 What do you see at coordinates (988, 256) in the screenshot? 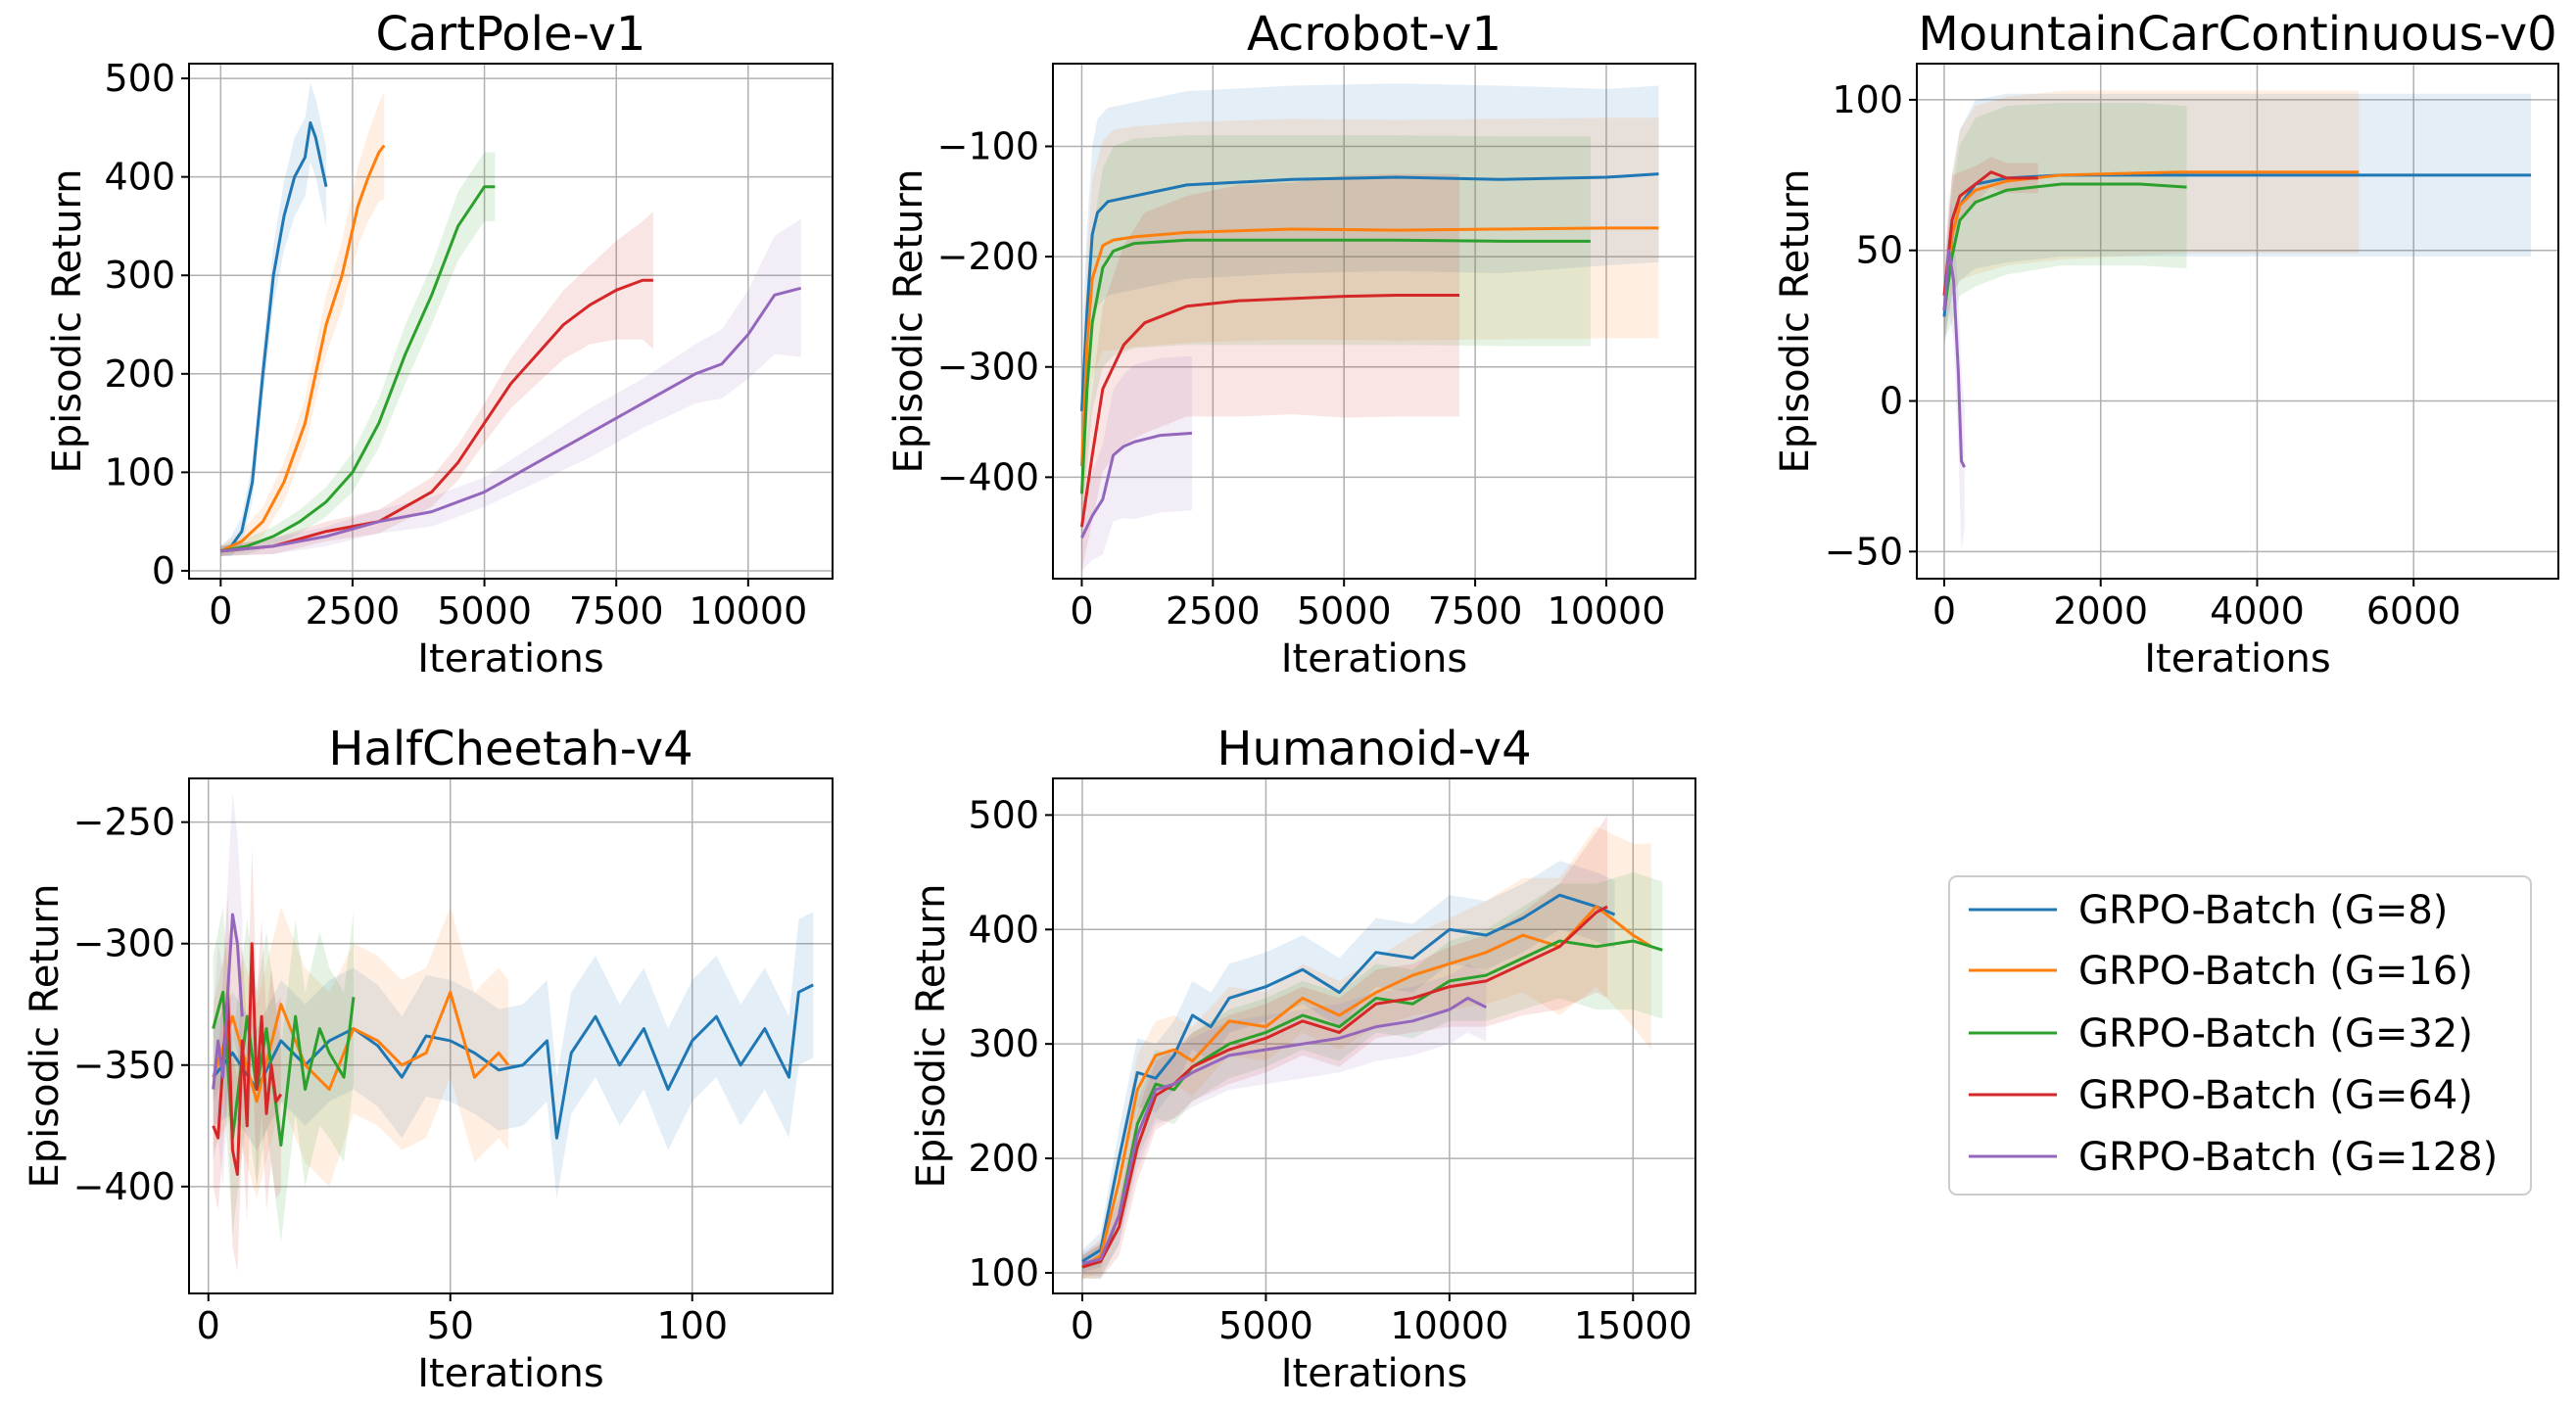
I see `y-tick-label: −200` at bounding box center [988, 256].